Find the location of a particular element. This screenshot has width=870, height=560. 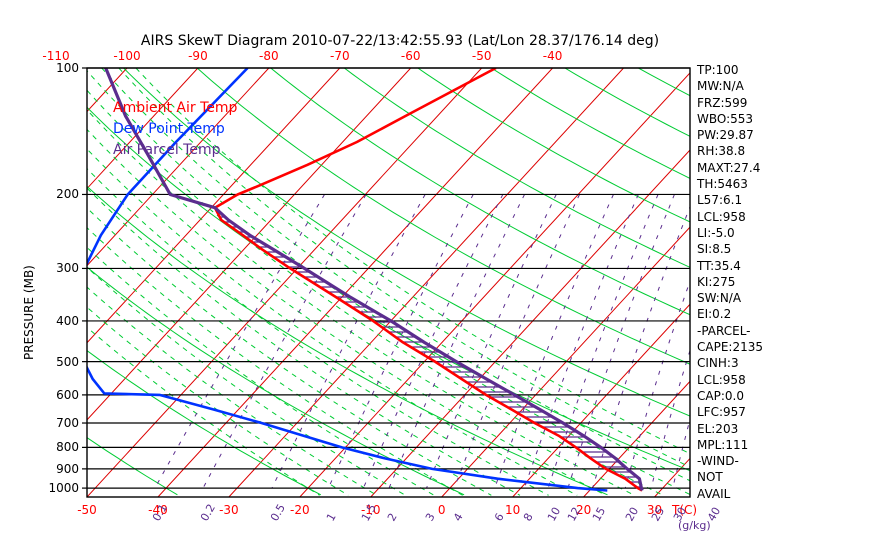

legend-item-2: Dew Point Temp is located at coordinates (169, 129).